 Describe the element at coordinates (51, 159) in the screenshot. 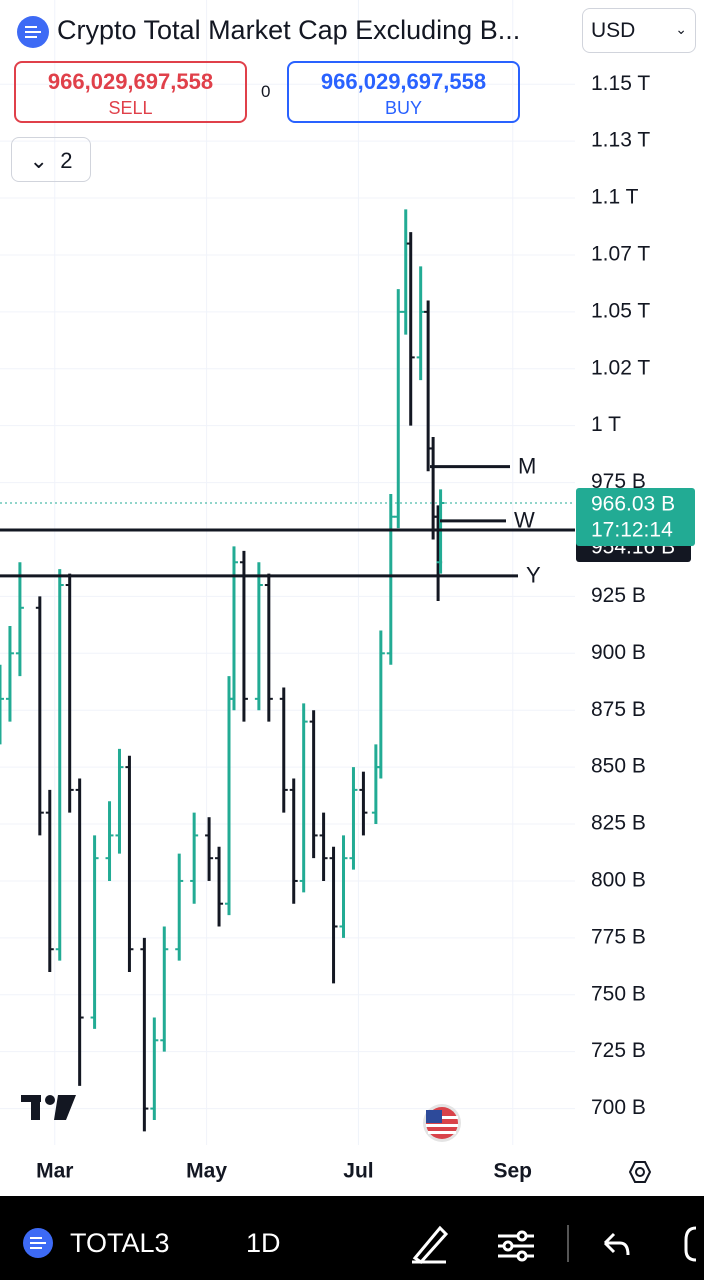

I see `indicator-toggle: ⌄ 2` at that location.